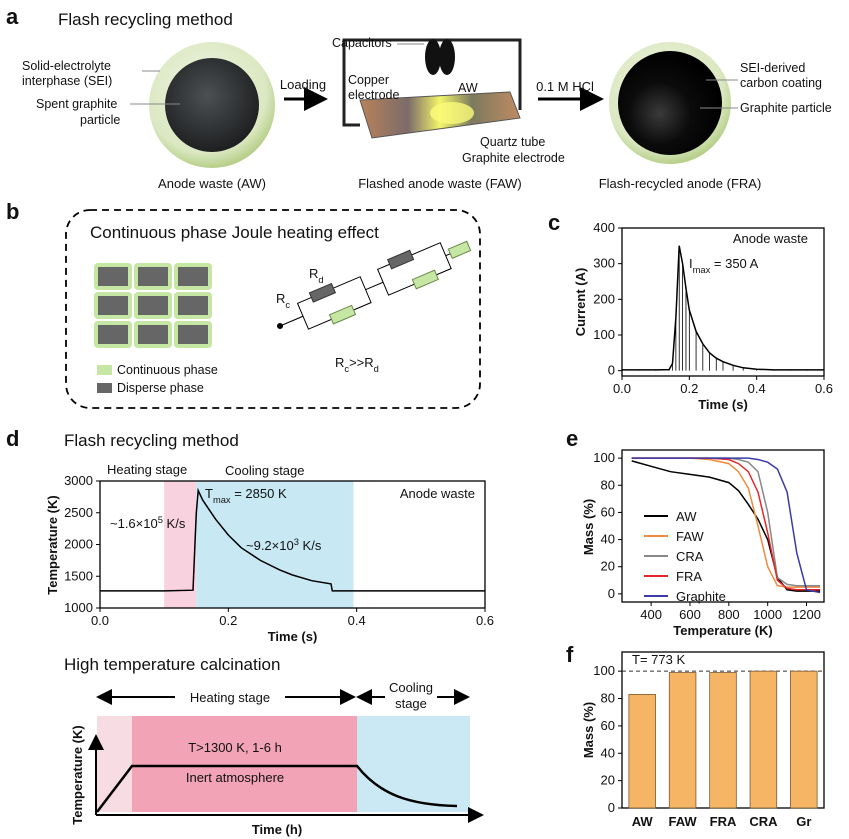 The image size is (849, 839). Describe the element at coordinates (722, 630) in the screenshot. I see `x-axis-label: Temperature (K)` at that location.